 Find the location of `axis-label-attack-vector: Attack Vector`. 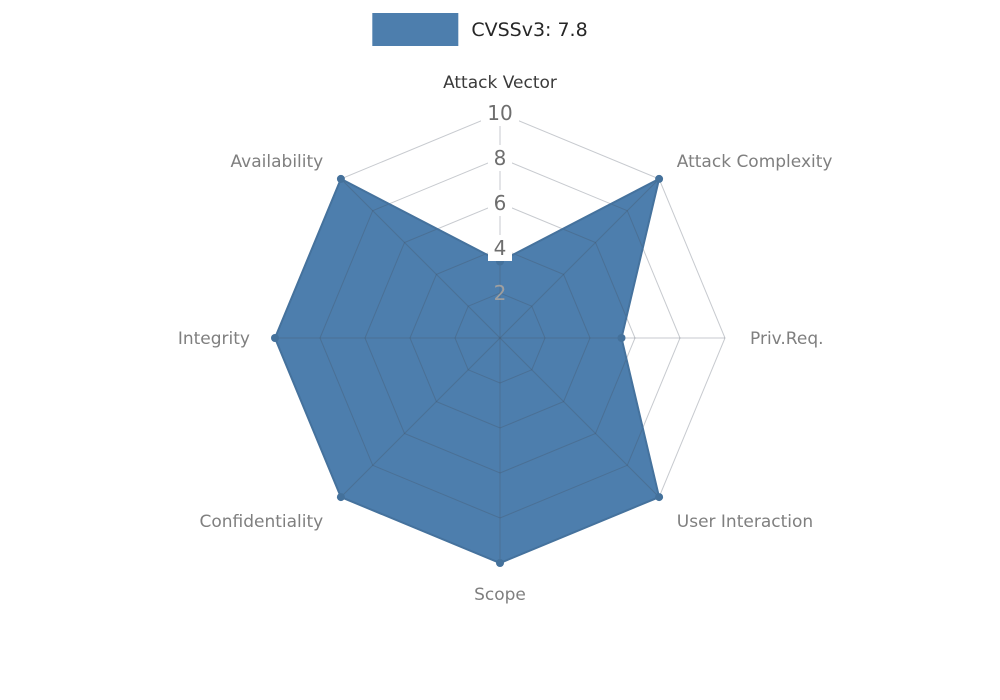

axis-label-attack-vector: Attack Vector is located at coordinates (500, 83).